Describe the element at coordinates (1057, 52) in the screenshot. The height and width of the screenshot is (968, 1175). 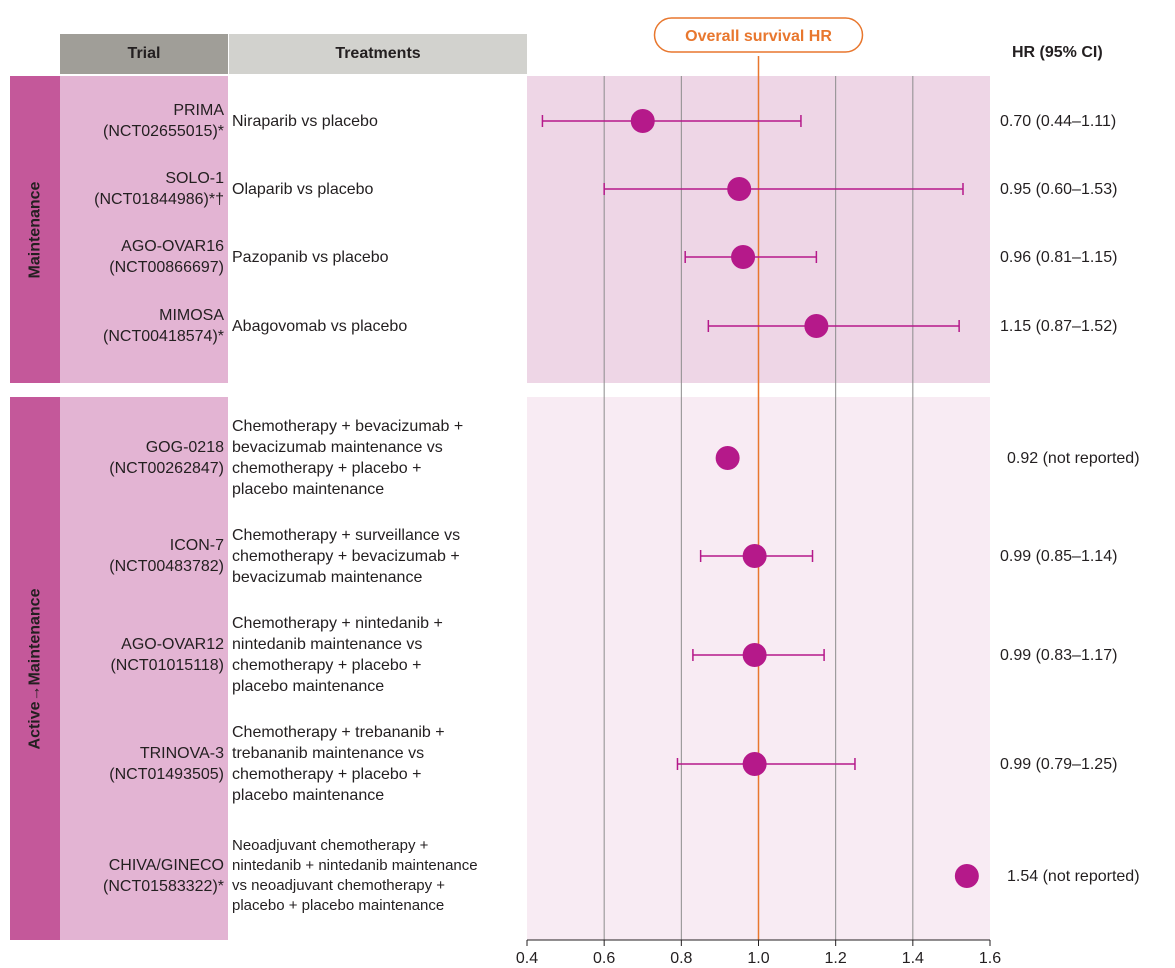
I see `hr-column-header: HR (95% CI)` at that location.